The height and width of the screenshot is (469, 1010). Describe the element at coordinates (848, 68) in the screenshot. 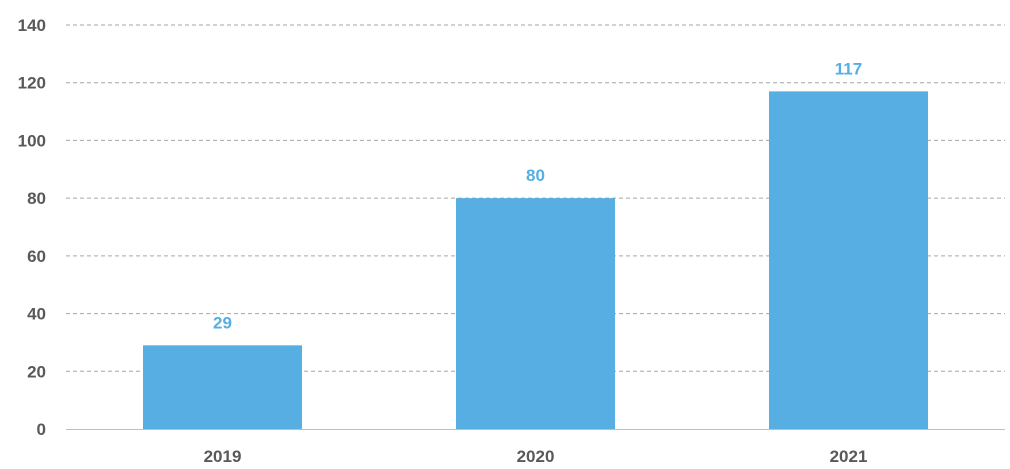

I see `data-label-2021: 117` at that location.